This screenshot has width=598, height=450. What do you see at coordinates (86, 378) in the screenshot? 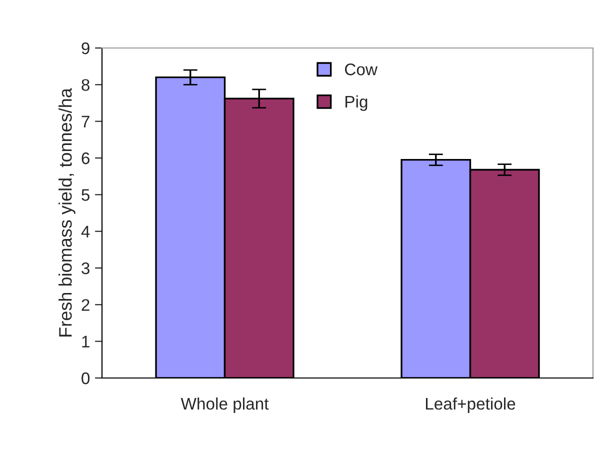
I see `y-tick-label: 0` at bounding box center [86, 378].